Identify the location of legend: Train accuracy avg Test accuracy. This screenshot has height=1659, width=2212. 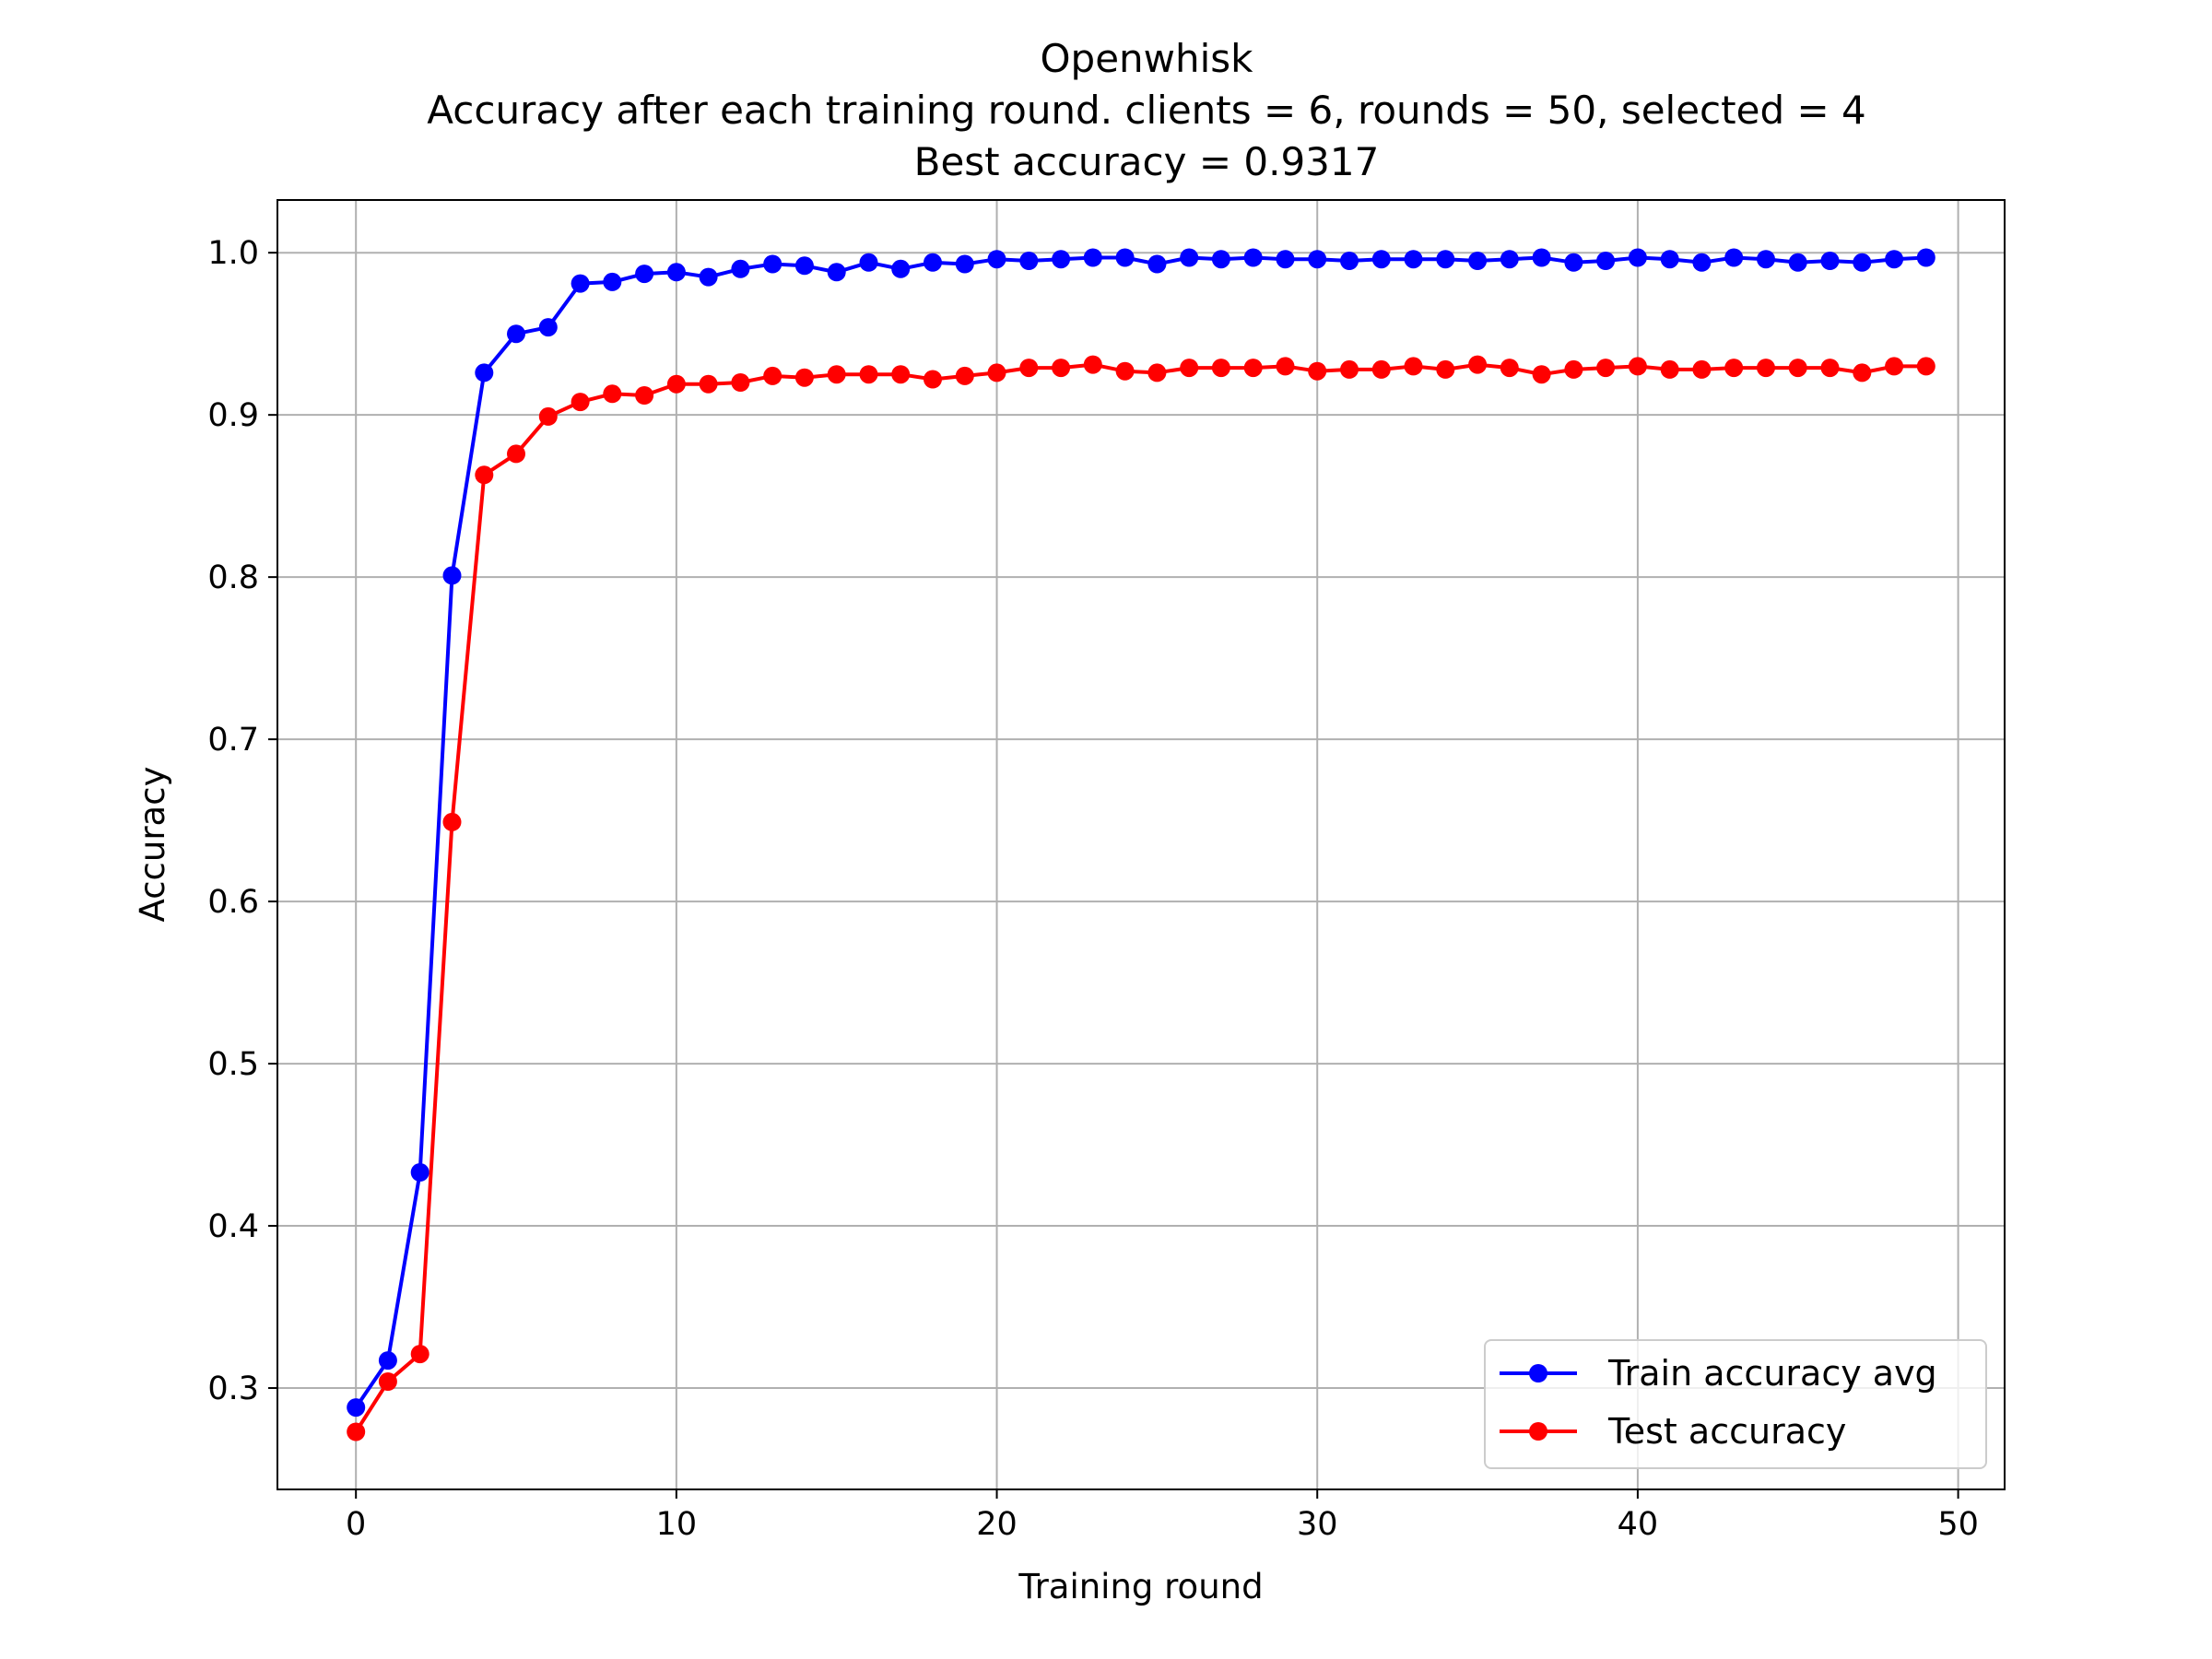
(1735, 1404).